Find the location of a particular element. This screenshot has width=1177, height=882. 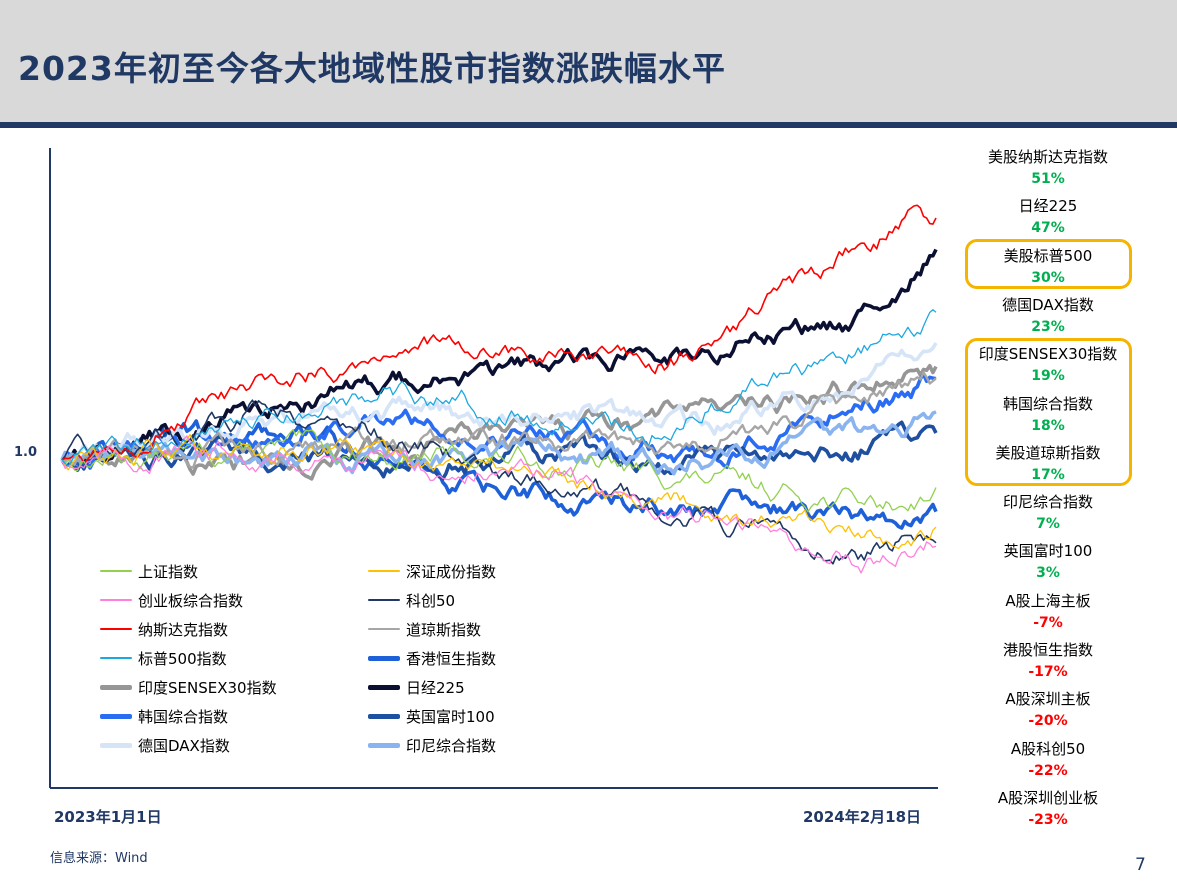

legend-item: 香港恒生指数 is located at coordinates (432, 658).